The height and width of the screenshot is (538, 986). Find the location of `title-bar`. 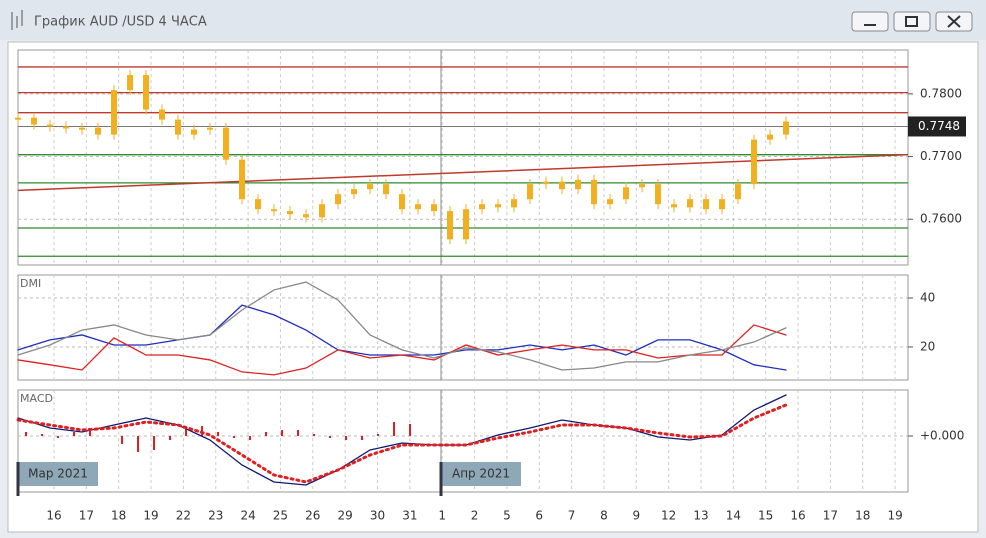

title-bar is located at coordinates (493, 20).